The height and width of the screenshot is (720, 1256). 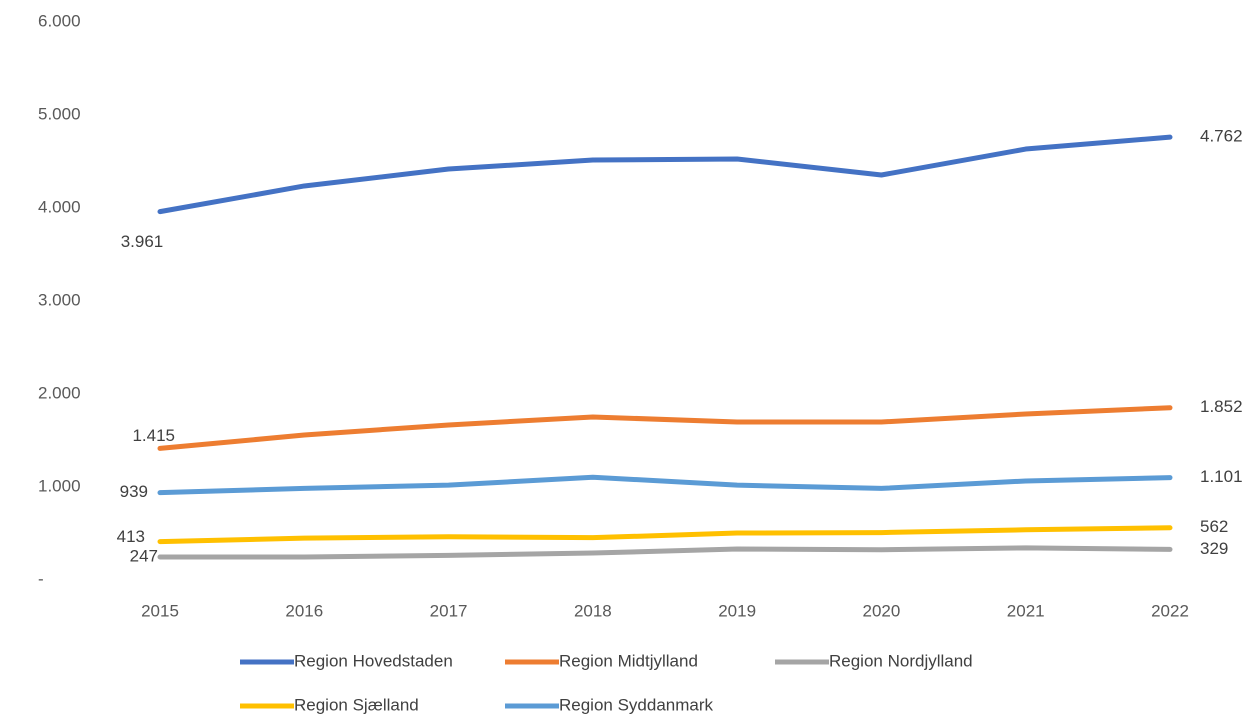 I want to click on x-tick-label: 2020, so click(x=882, y=610).